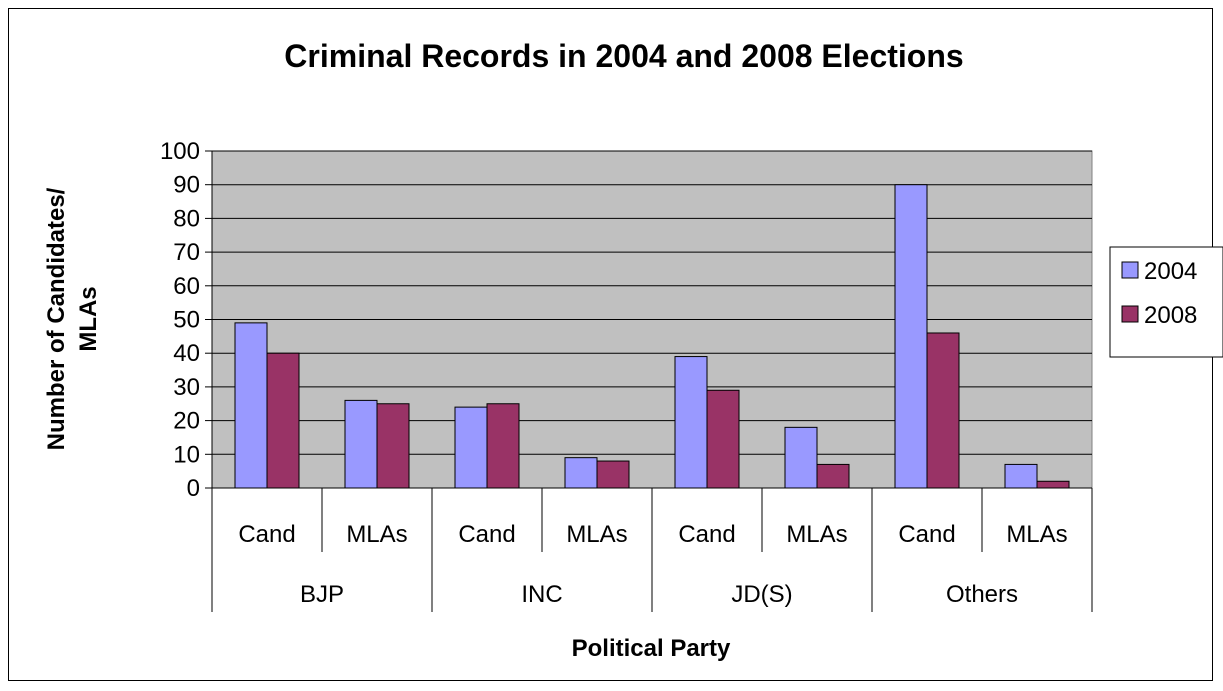 The width and height of the screenshot is (1223, 691). What do you see at coordinates (361, 444) in the screenshot?
I see `bar-bjp-mlas-2004` at bounding box center [361, 444].